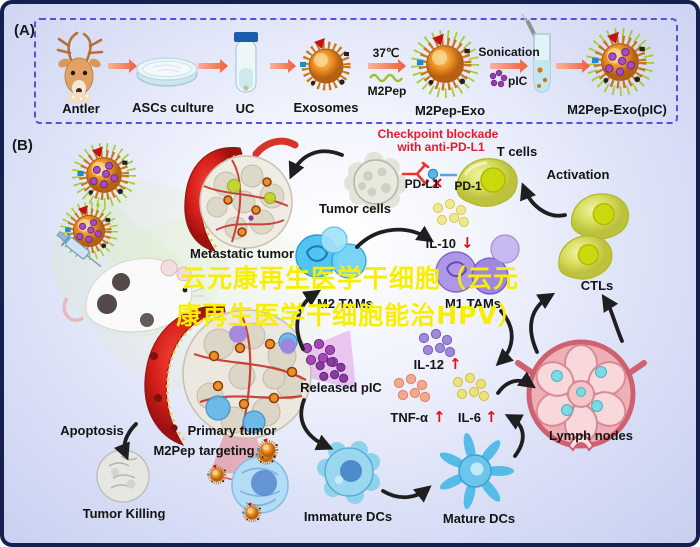 Image resolution: width=700 pixels, height=547 pixels. Describe the element at coordinates (518, 81) in the screenshot. I see `label-pic: pIC` at that location.